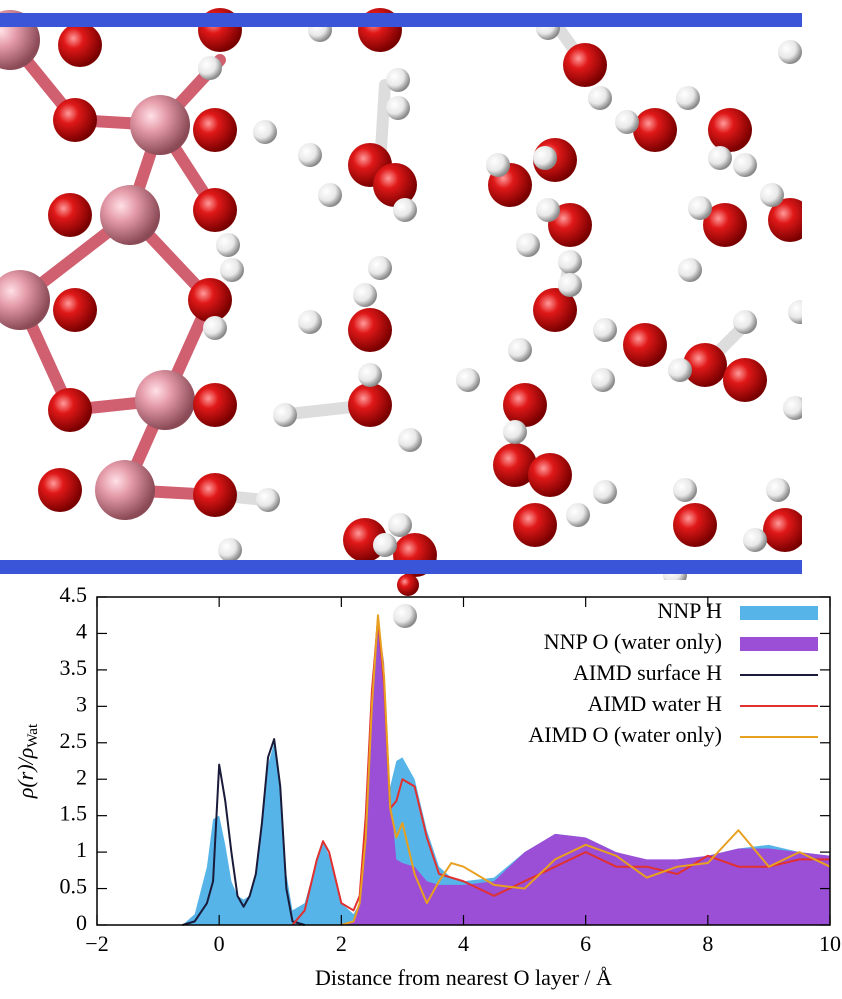 Image resolution: width=842 pixels, height=999 pixels. Describe the element at coordinates (74, 594) in the screenshot. I see `y-tick-label: 4.5` at that location.